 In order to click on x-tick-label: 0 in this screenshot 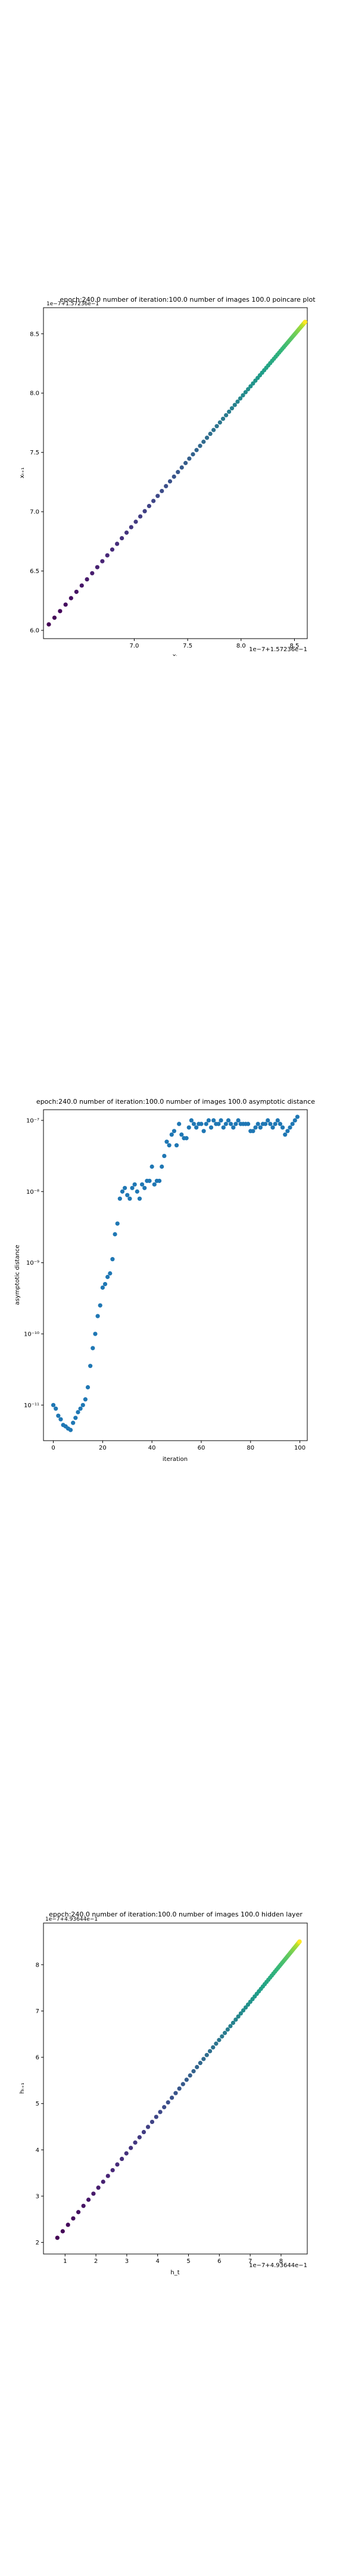, I will do `click(53, 1448)`.